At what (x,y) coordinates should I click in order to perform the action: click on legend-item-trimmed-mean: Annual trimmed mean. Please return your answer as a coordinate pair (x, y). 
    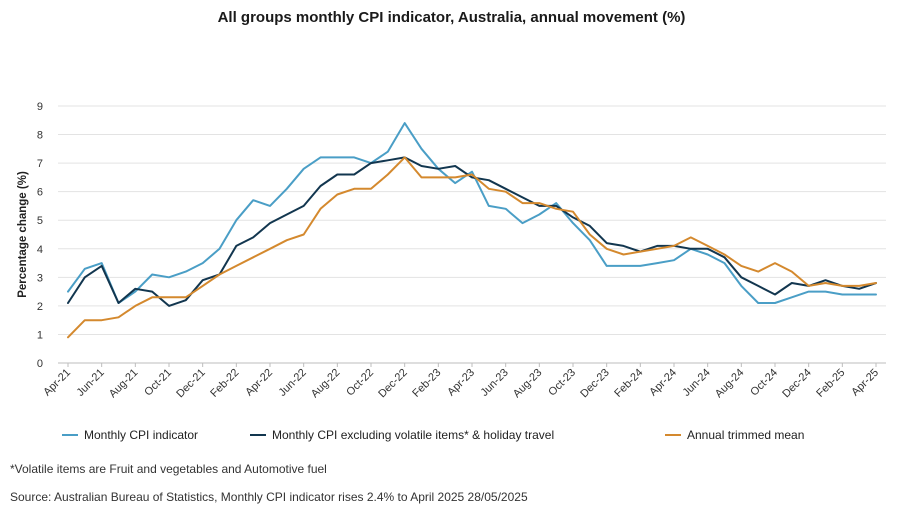
    Looking at the image, I should click on (734, 435).